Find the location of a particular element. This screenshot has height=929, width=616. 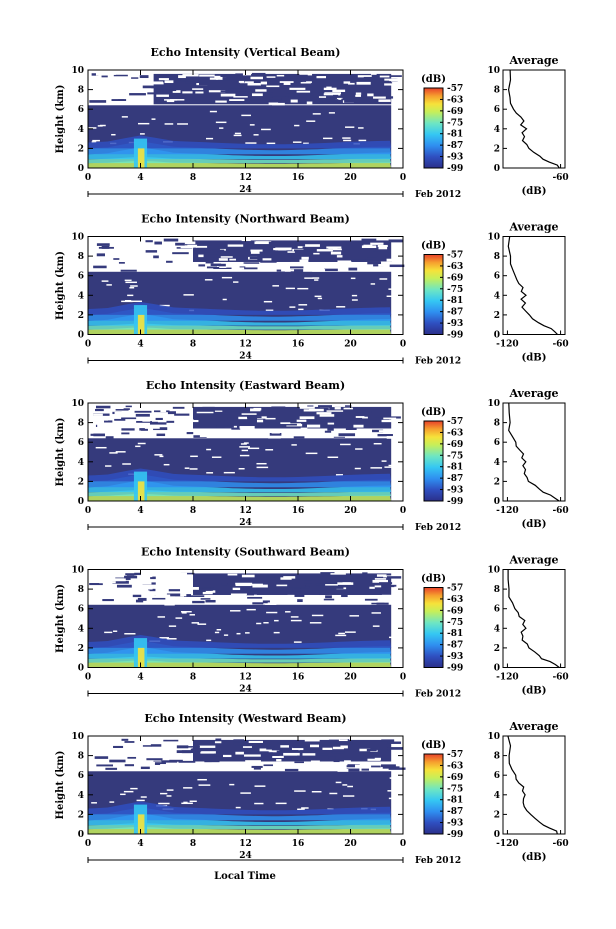

avg-x-label: (dB) is located at coordinates (534, 857).